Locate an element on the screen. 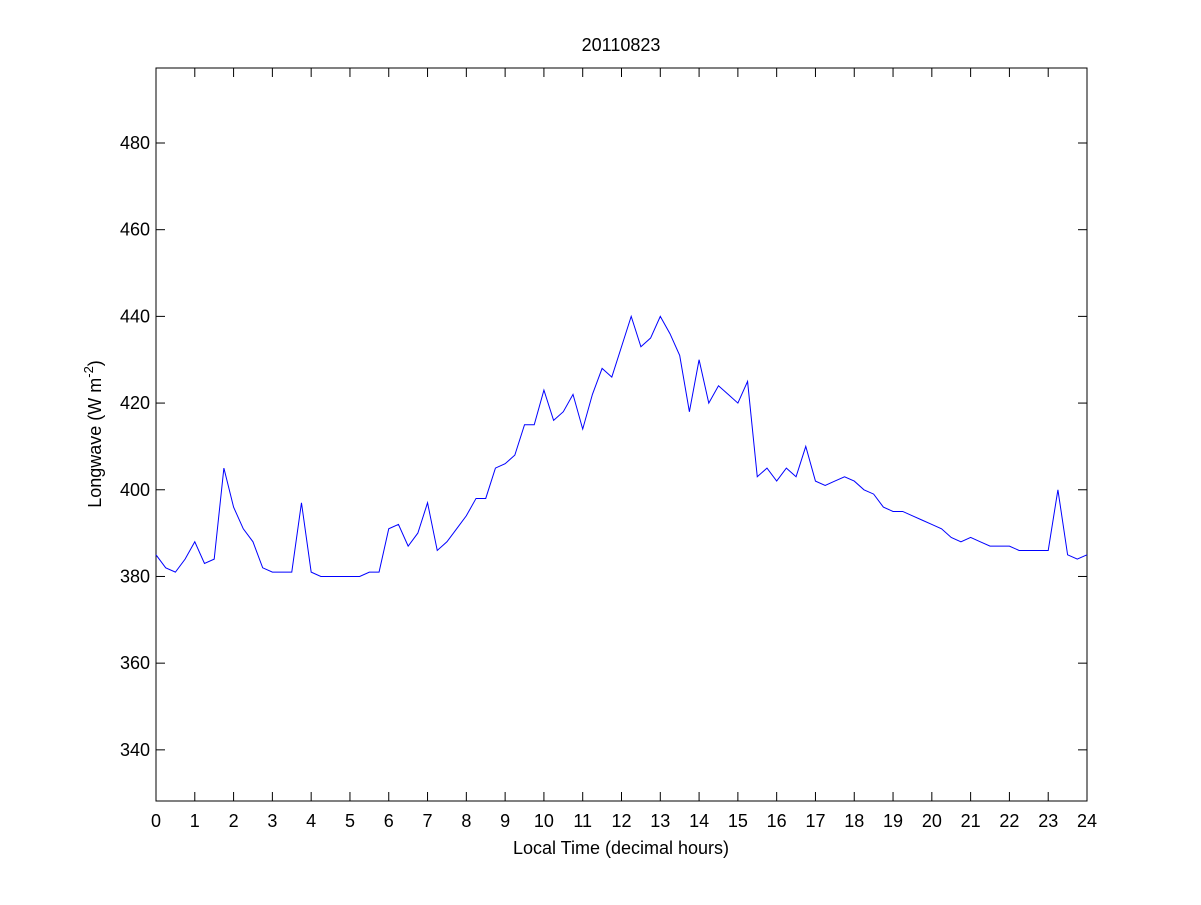 This screenshot has height=905, width=1201. y-tick-label: 400 is located at coordinates (135, 490).